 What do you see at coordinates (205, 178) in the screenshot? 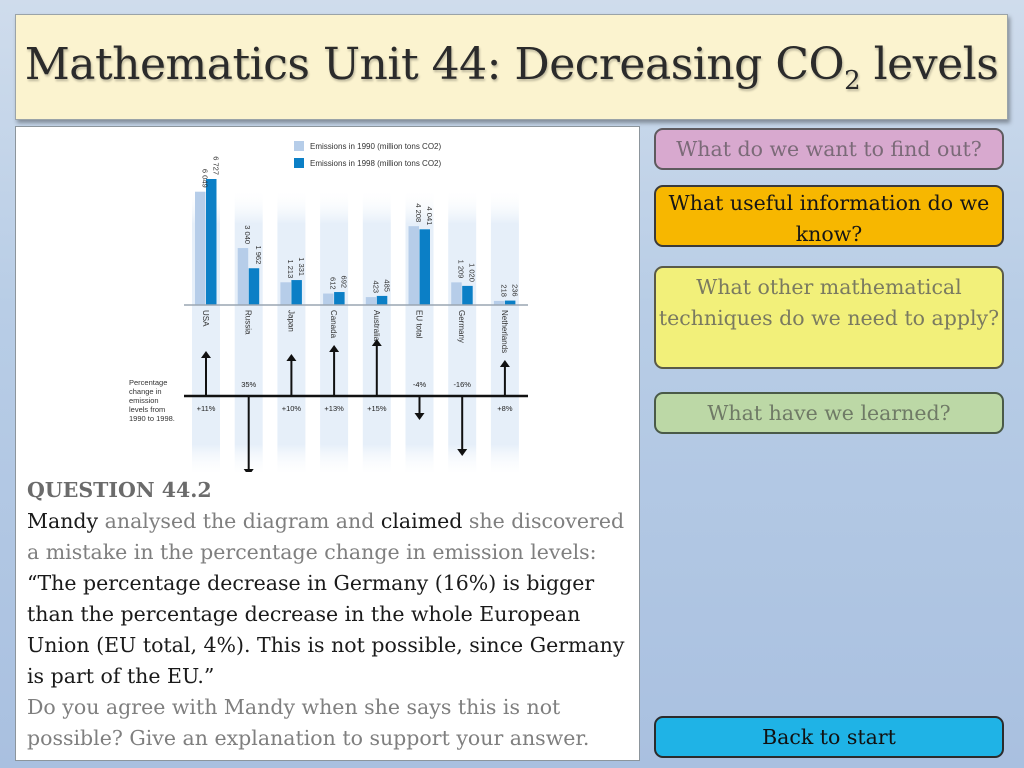
I see `bar-label-1990-0: 6 049` at bounding box center [205, 178].